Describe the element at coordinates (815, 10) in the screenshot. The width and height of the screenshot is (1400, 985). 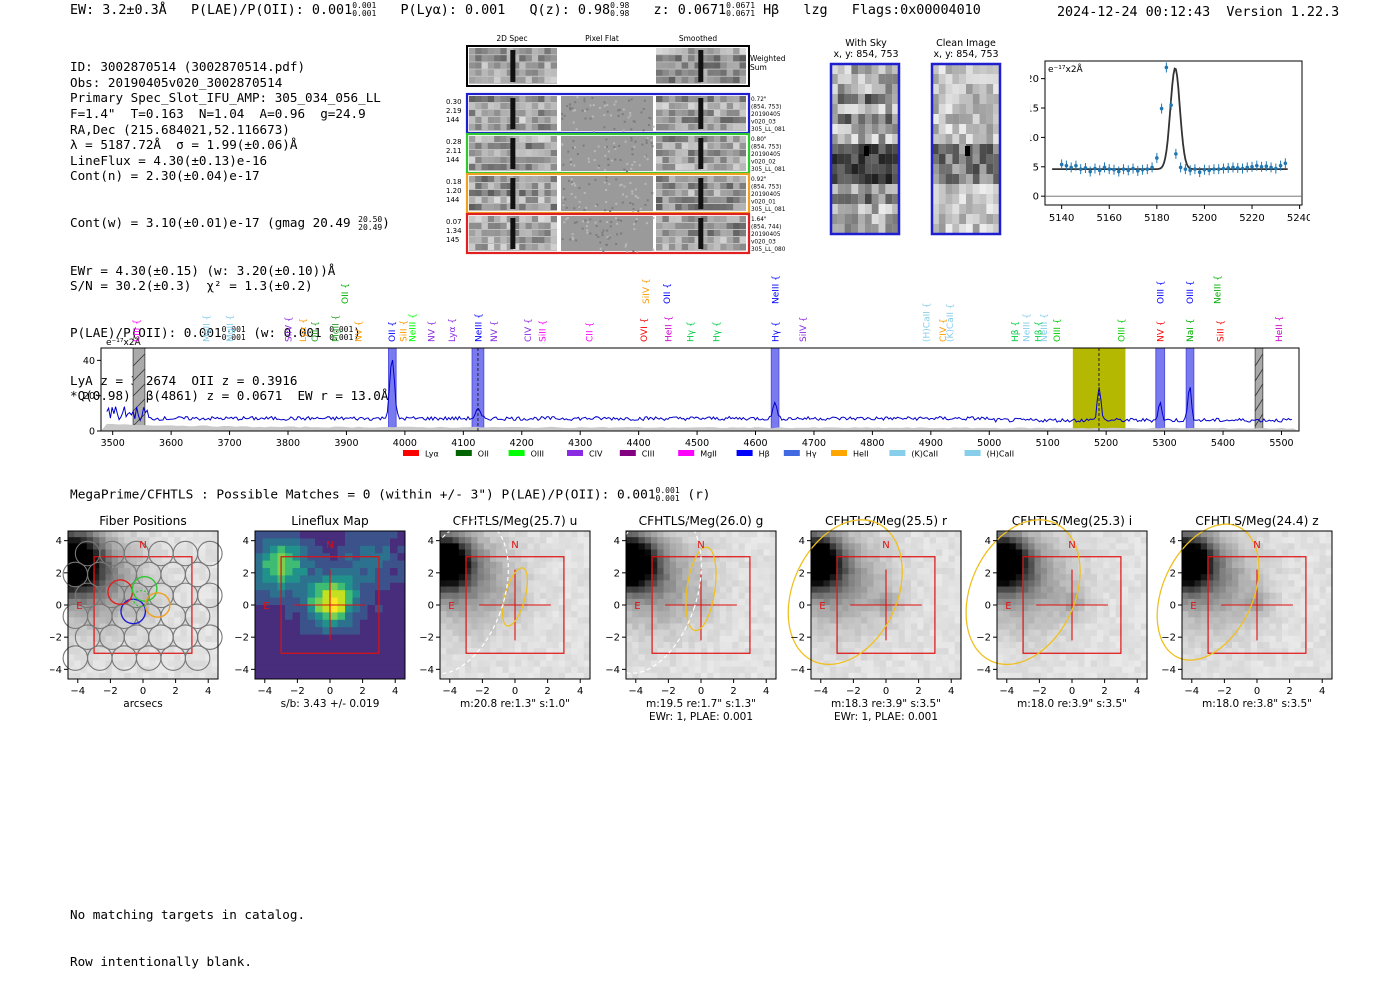
I see `classifier: lzg` at that location.